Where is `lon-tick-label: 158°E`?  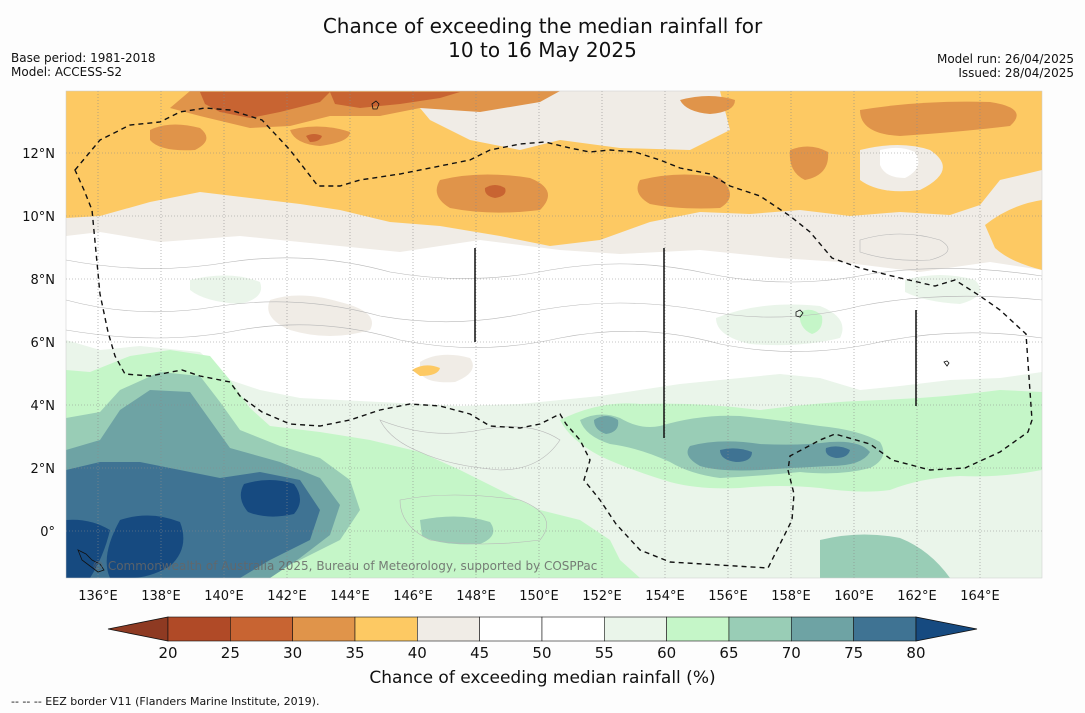 lon-tick-label: 158°E is located at coordinates (791, 596).